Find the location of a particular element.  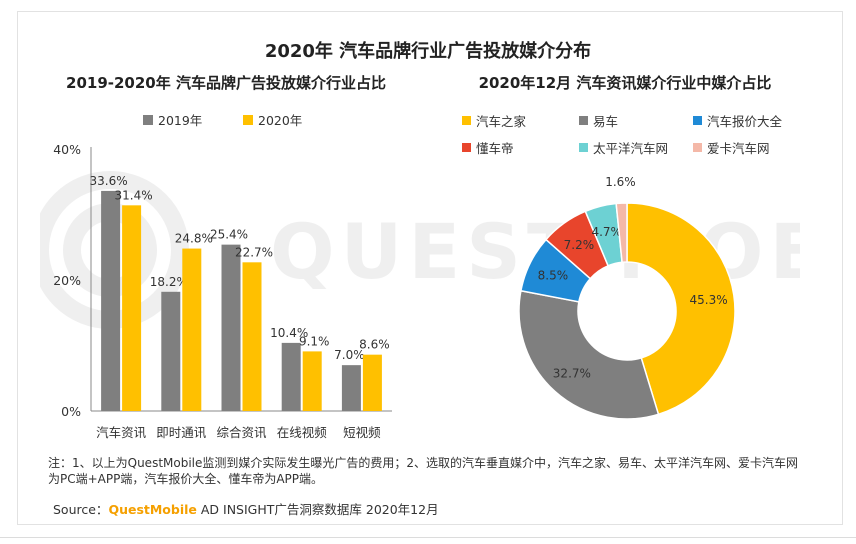

pie-legend-yiche: 易车 is located at coordinates (598, 120).